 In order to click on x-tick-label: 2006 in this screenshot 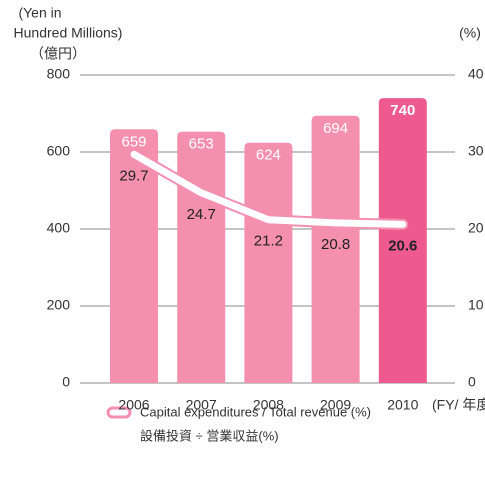, I will do `click(133, 405)`.